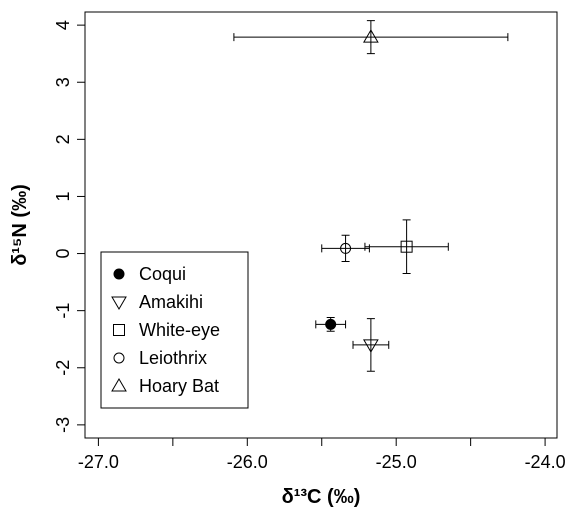 The width and height of the screenshot is (572, 515). Describe the element at coordinates (179, 386) in the screenshot. I see `legend-label: Hoary Bat` at that location.